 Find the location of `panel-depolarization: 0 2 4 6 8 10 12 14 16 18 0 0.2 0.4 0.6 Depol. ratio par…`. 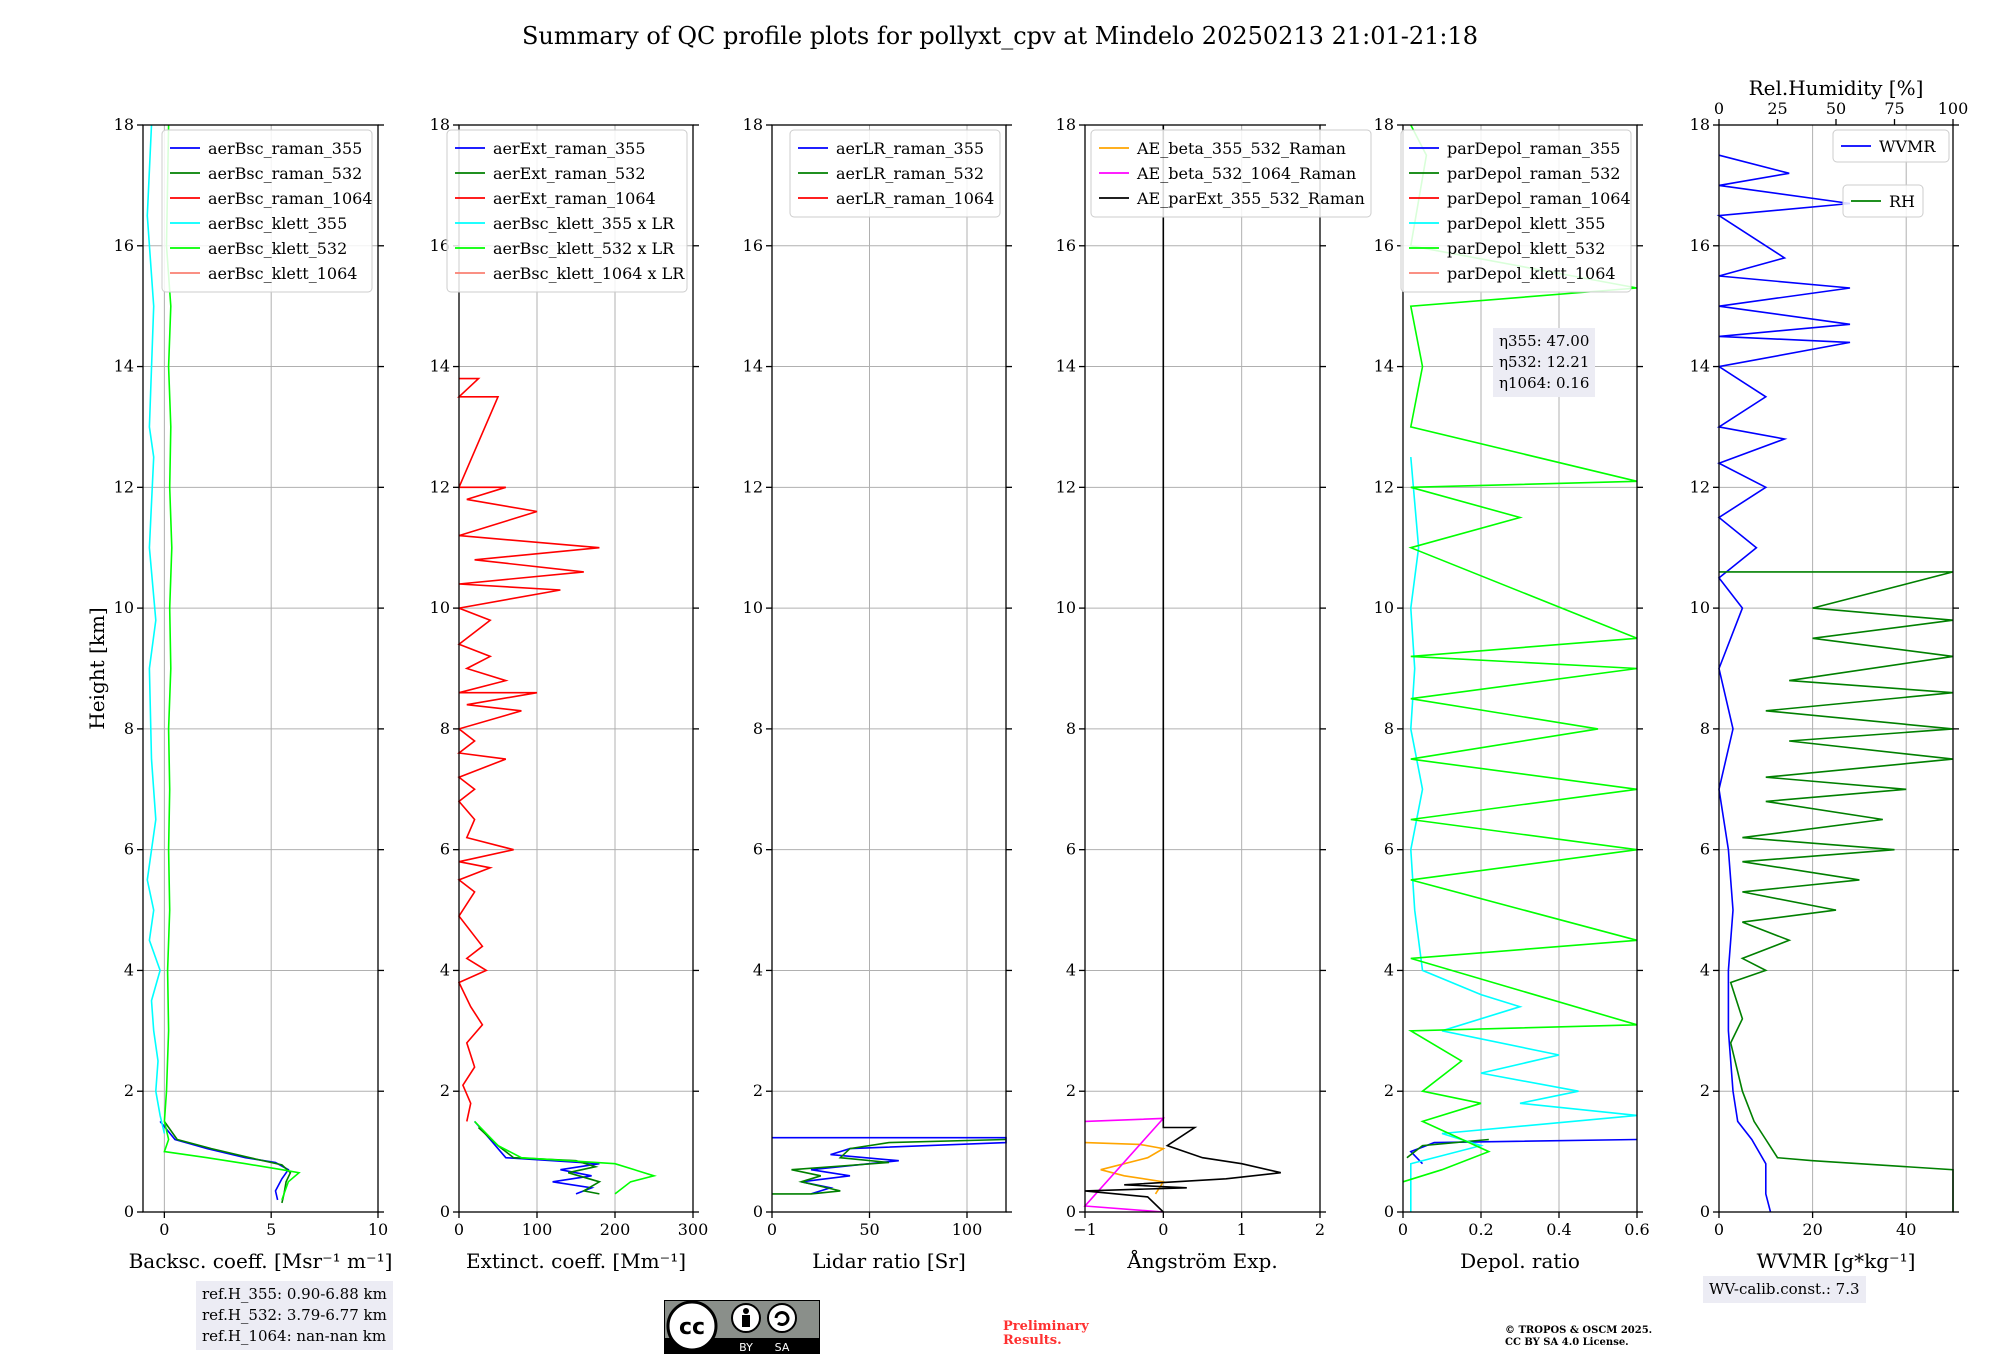

panel-depolarization: 0 2 4 6 8 10 12 14 16 18 0 0.2 0.4 0.6 Depol. ratio par… is located at coordinates (1512, 694).